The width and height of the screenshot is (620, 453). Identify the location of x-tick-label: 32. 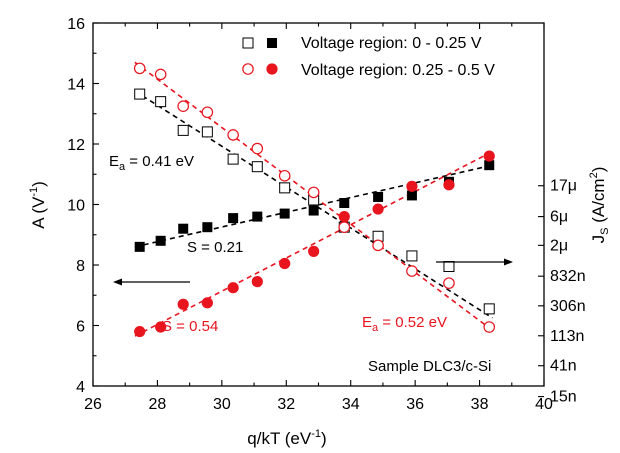
(286, 404).